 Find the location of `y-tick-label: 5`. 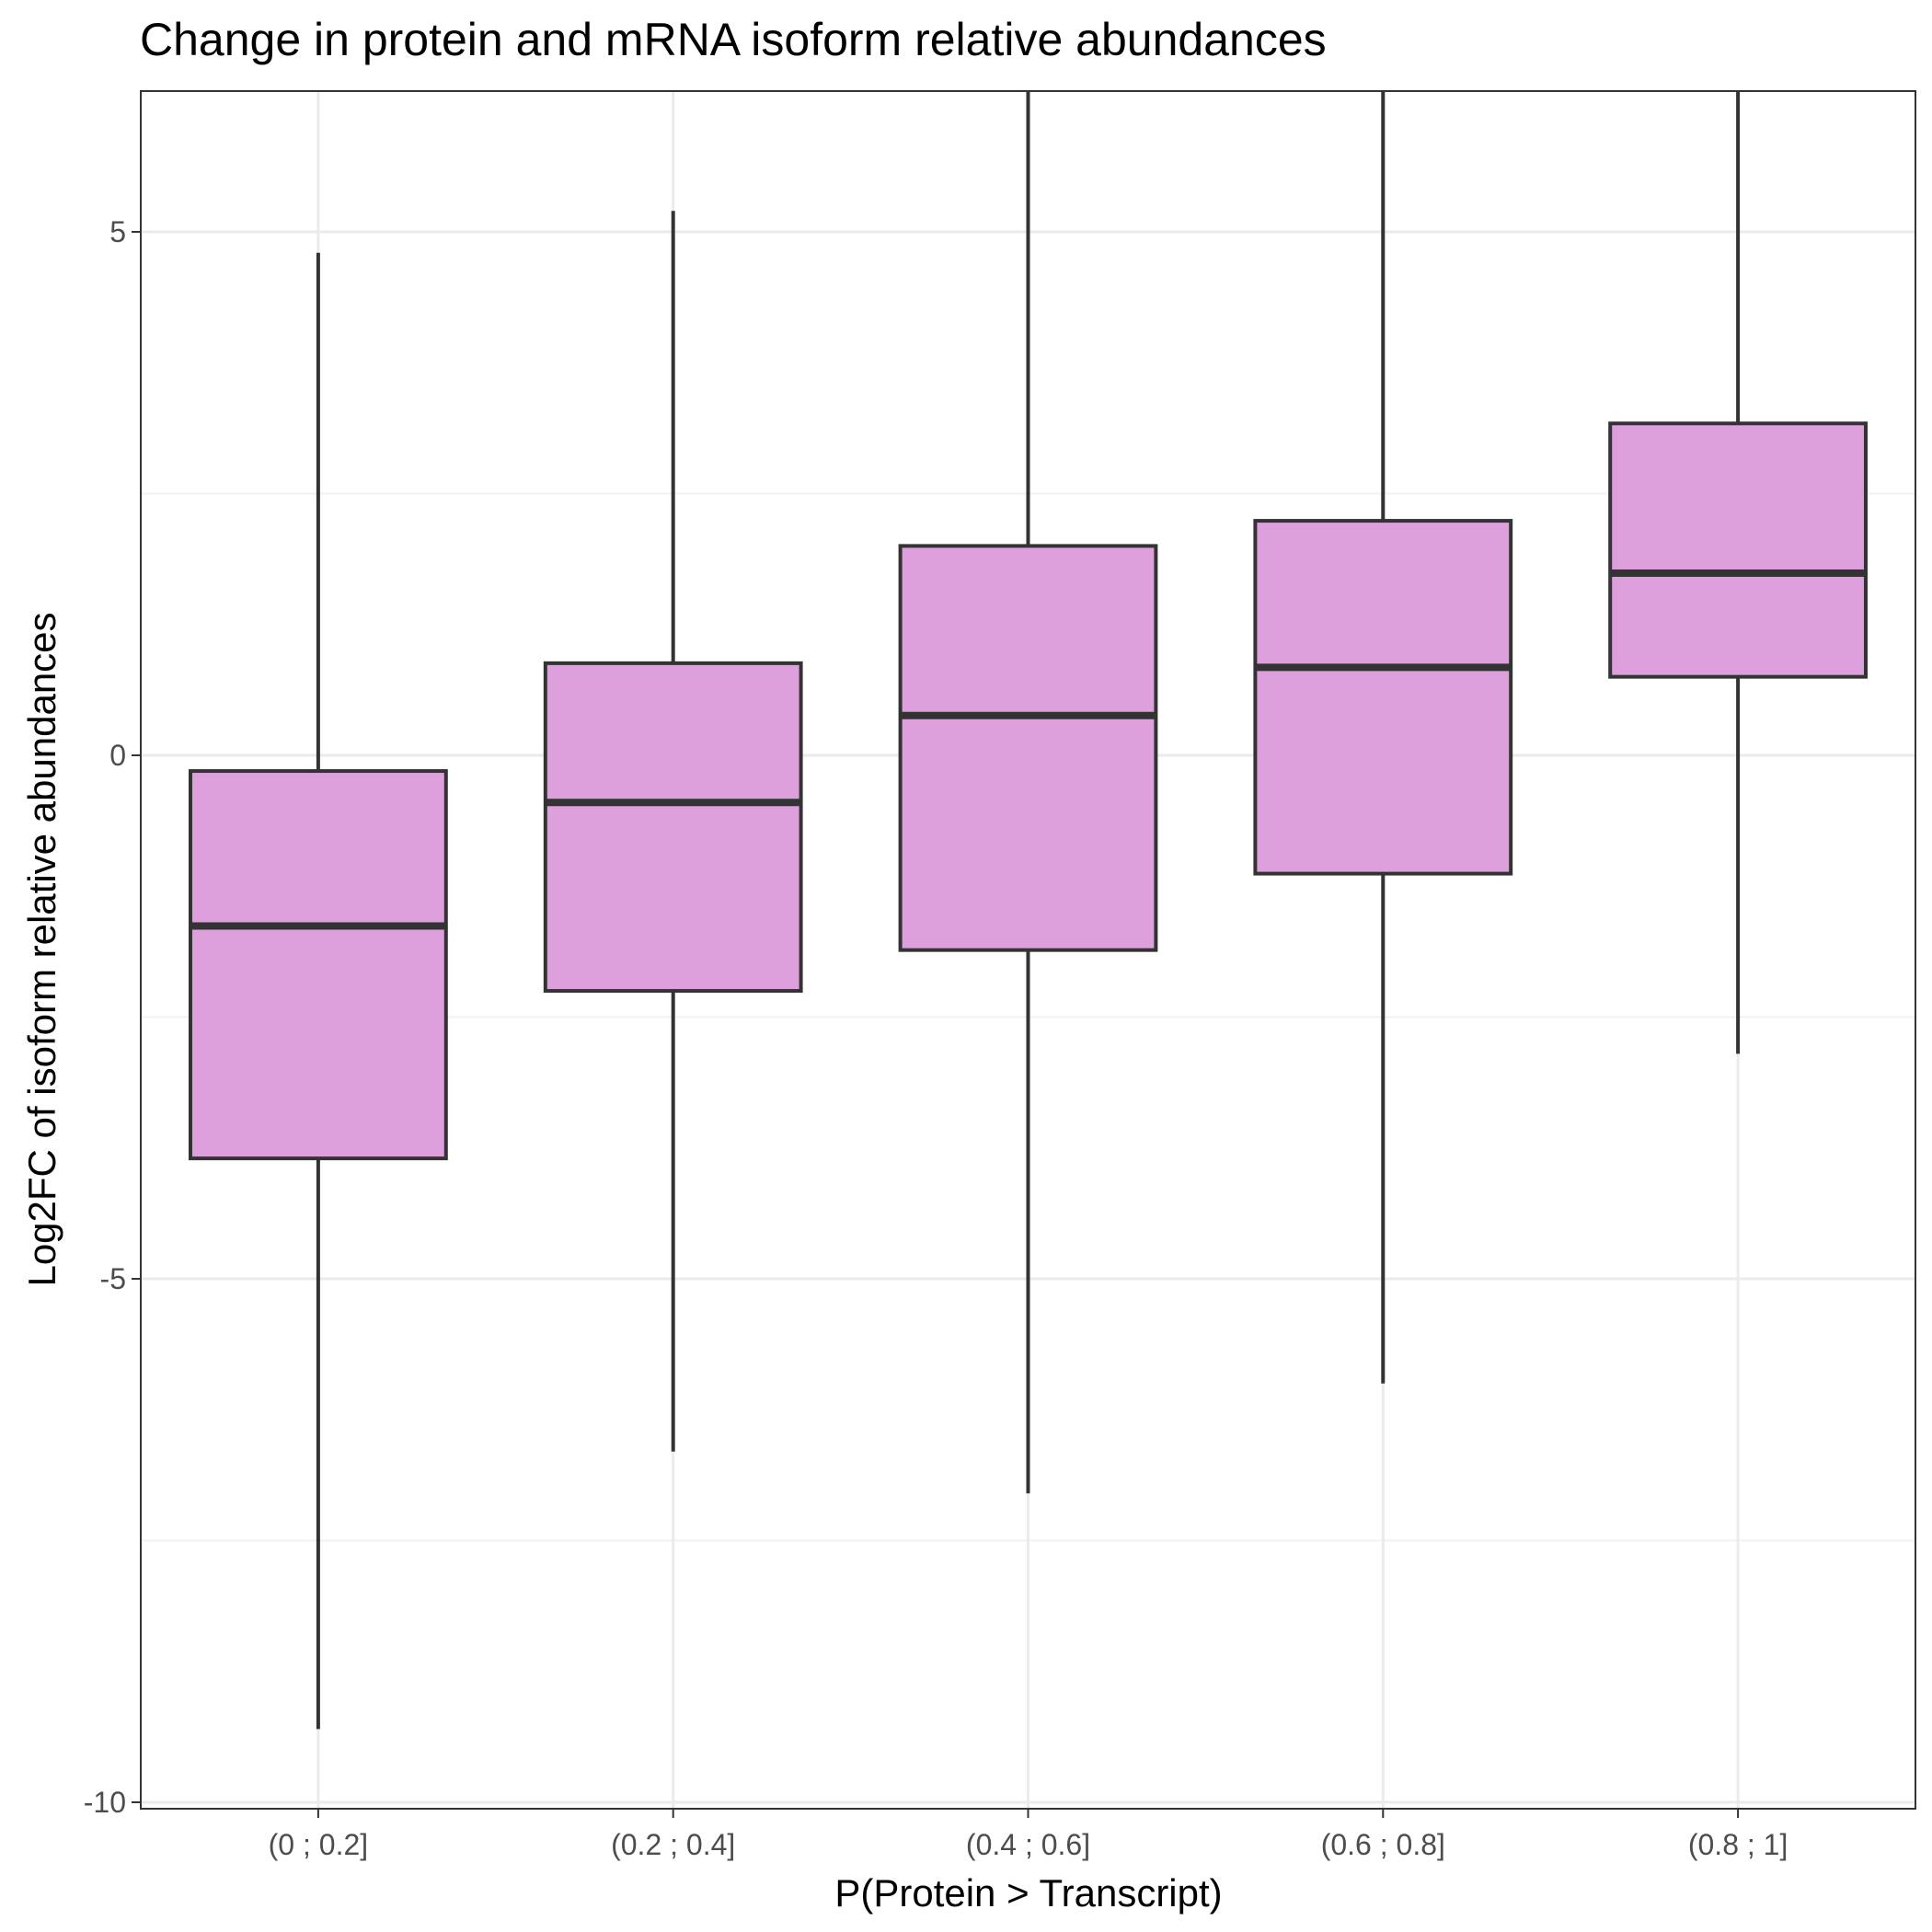

y-tick-label: 5 is located at coordinates (117, 231).